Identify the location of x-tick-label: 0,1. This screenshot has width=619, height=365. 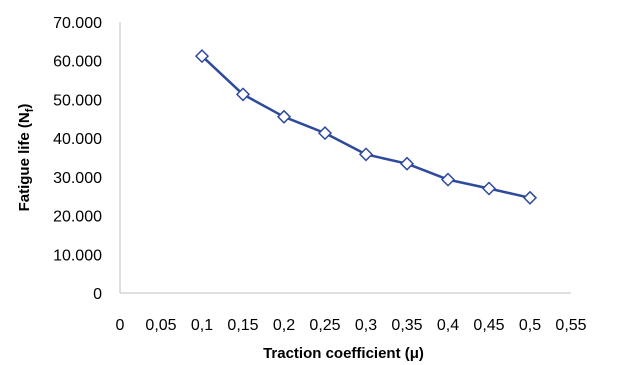
(202, 325).